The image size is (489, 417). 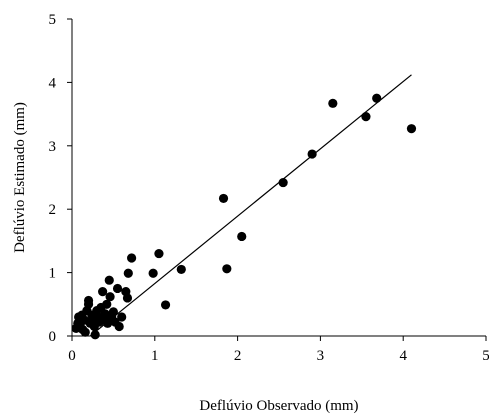 What do you see at coordinates (72, 356) in the screenshot?
I see `x-tick-label: 0` at bounding box center [72, 356].